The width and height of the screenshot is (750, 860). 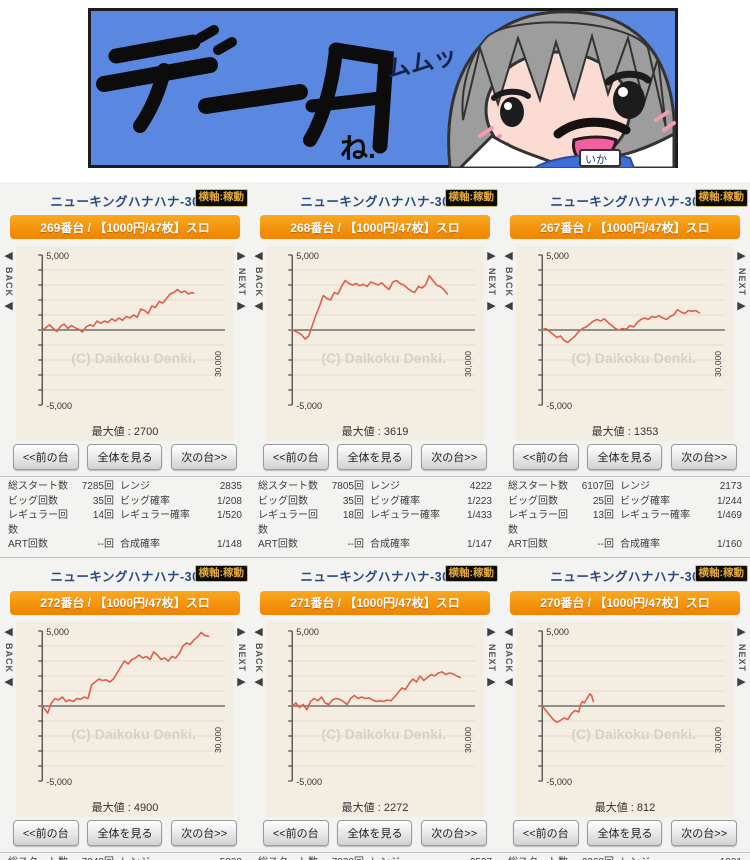 What do you see at coordinates (625, 858) in the screenshot?
I see `stat-row-starts: 総スタート数 2368回 レンジ 1901` at bounding box center [625, 858].